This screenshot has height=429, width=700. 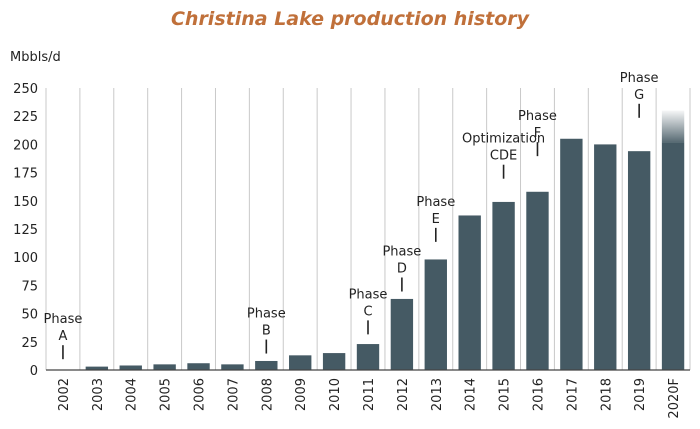 I want to click on x-tick-label-2007: 2007, so click(x=233, y=394).